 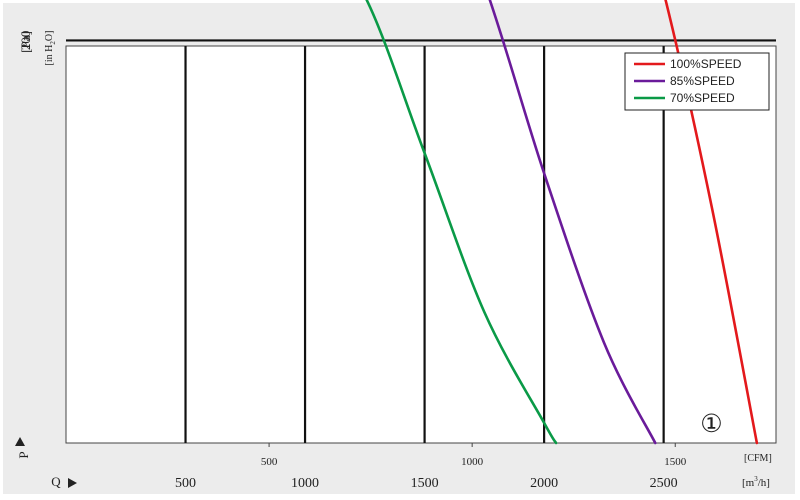 I want to click on x-tick-m3h-1: 1000, so click(x=305, y=483).